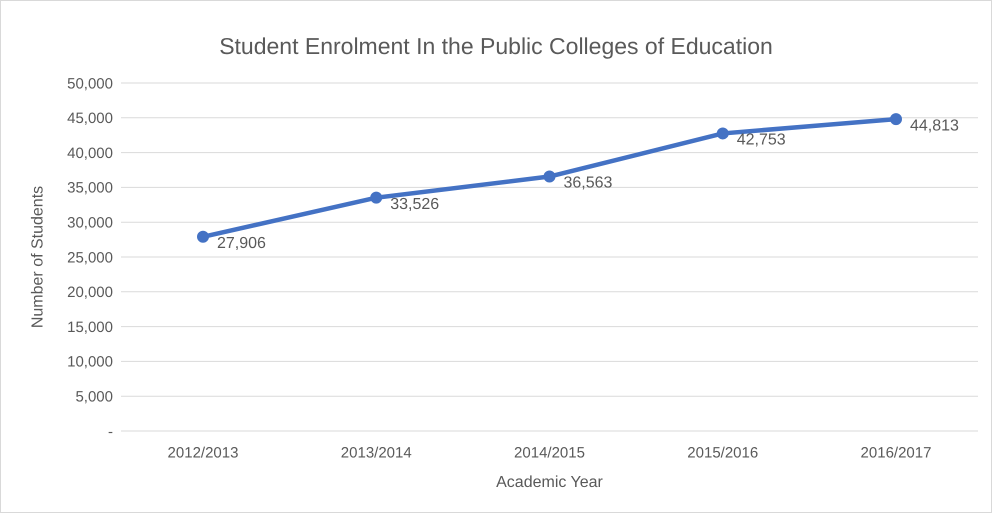 The width and height of the screenshot is (992, 513). What do you see at coordinates (90, 327) in the screenshot?
I see `y-tick-label: 15,000` at bounding box center [90, 327].